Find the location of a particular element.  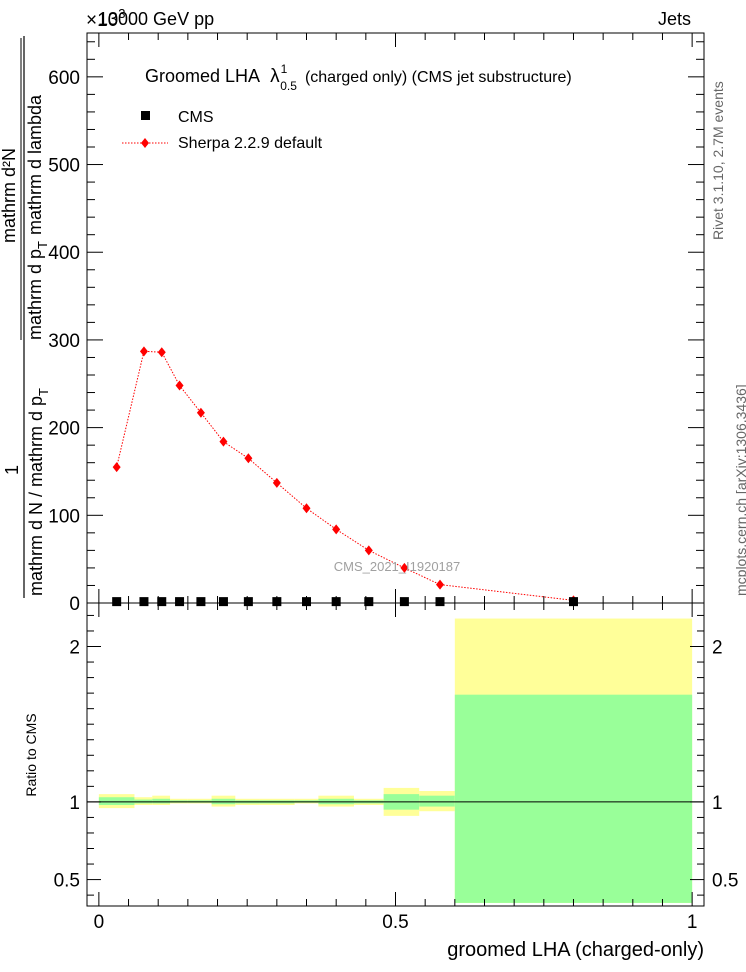

legend-cms-marker is located at coordinates (145, 115).